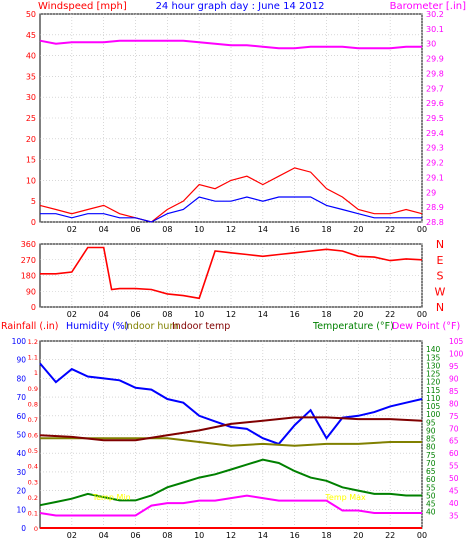 This screenshot has height=559, width=469. What do you see at coordinates (21, 435) in the screenshot?
I see `humidity-ytick-50: 50` at bounding box center [21, 435].